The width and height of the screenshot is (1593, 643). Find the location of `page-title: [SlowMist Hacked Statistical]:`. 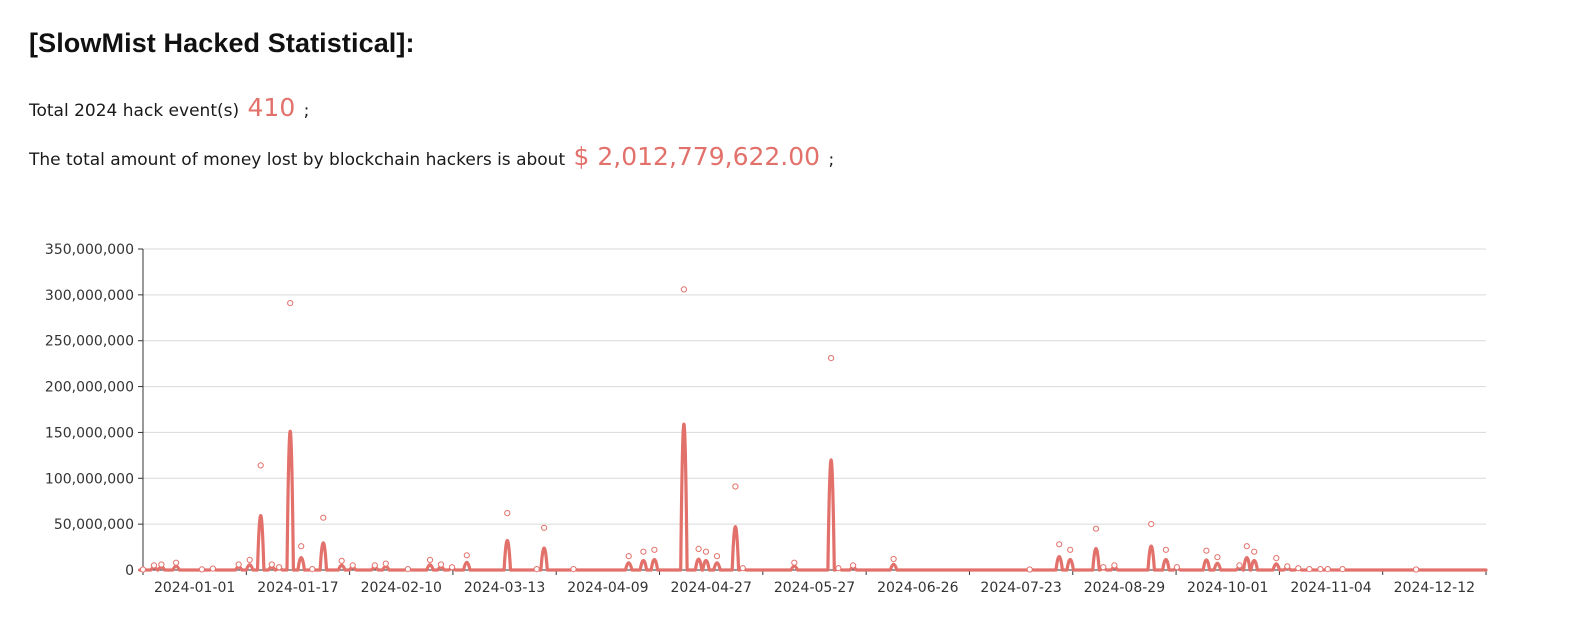

page-title: [SlowMist Hacked Statistical]: is located at coordinates (222, 43).